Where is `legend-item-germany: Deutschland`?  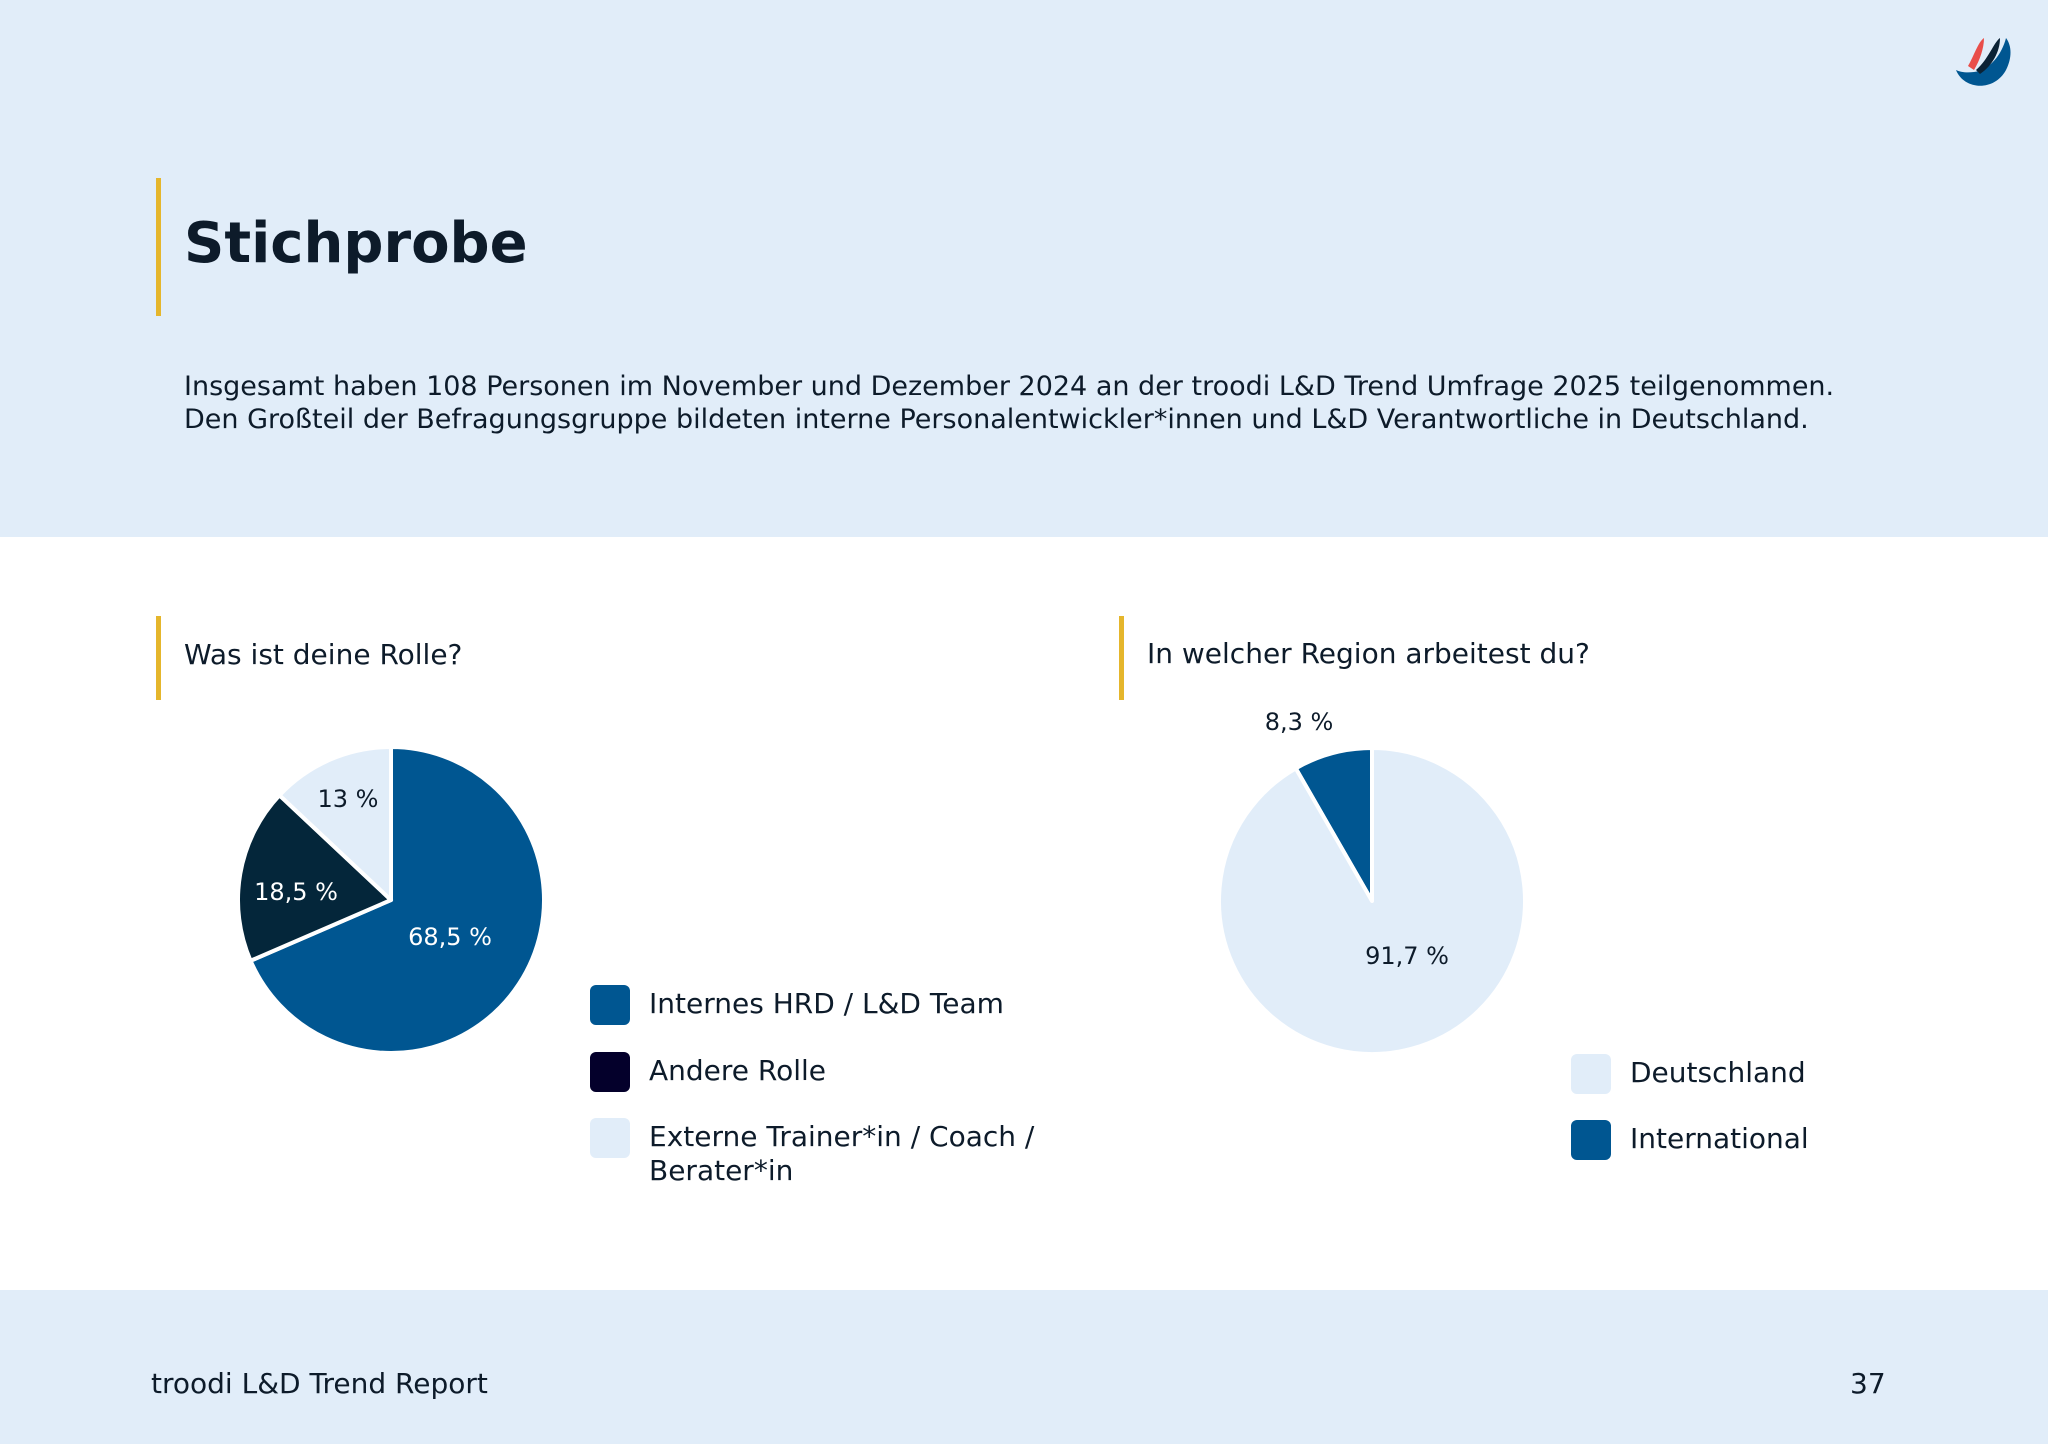 legend-item-germany: Deutschland is located at coordinates (1688, 1074).